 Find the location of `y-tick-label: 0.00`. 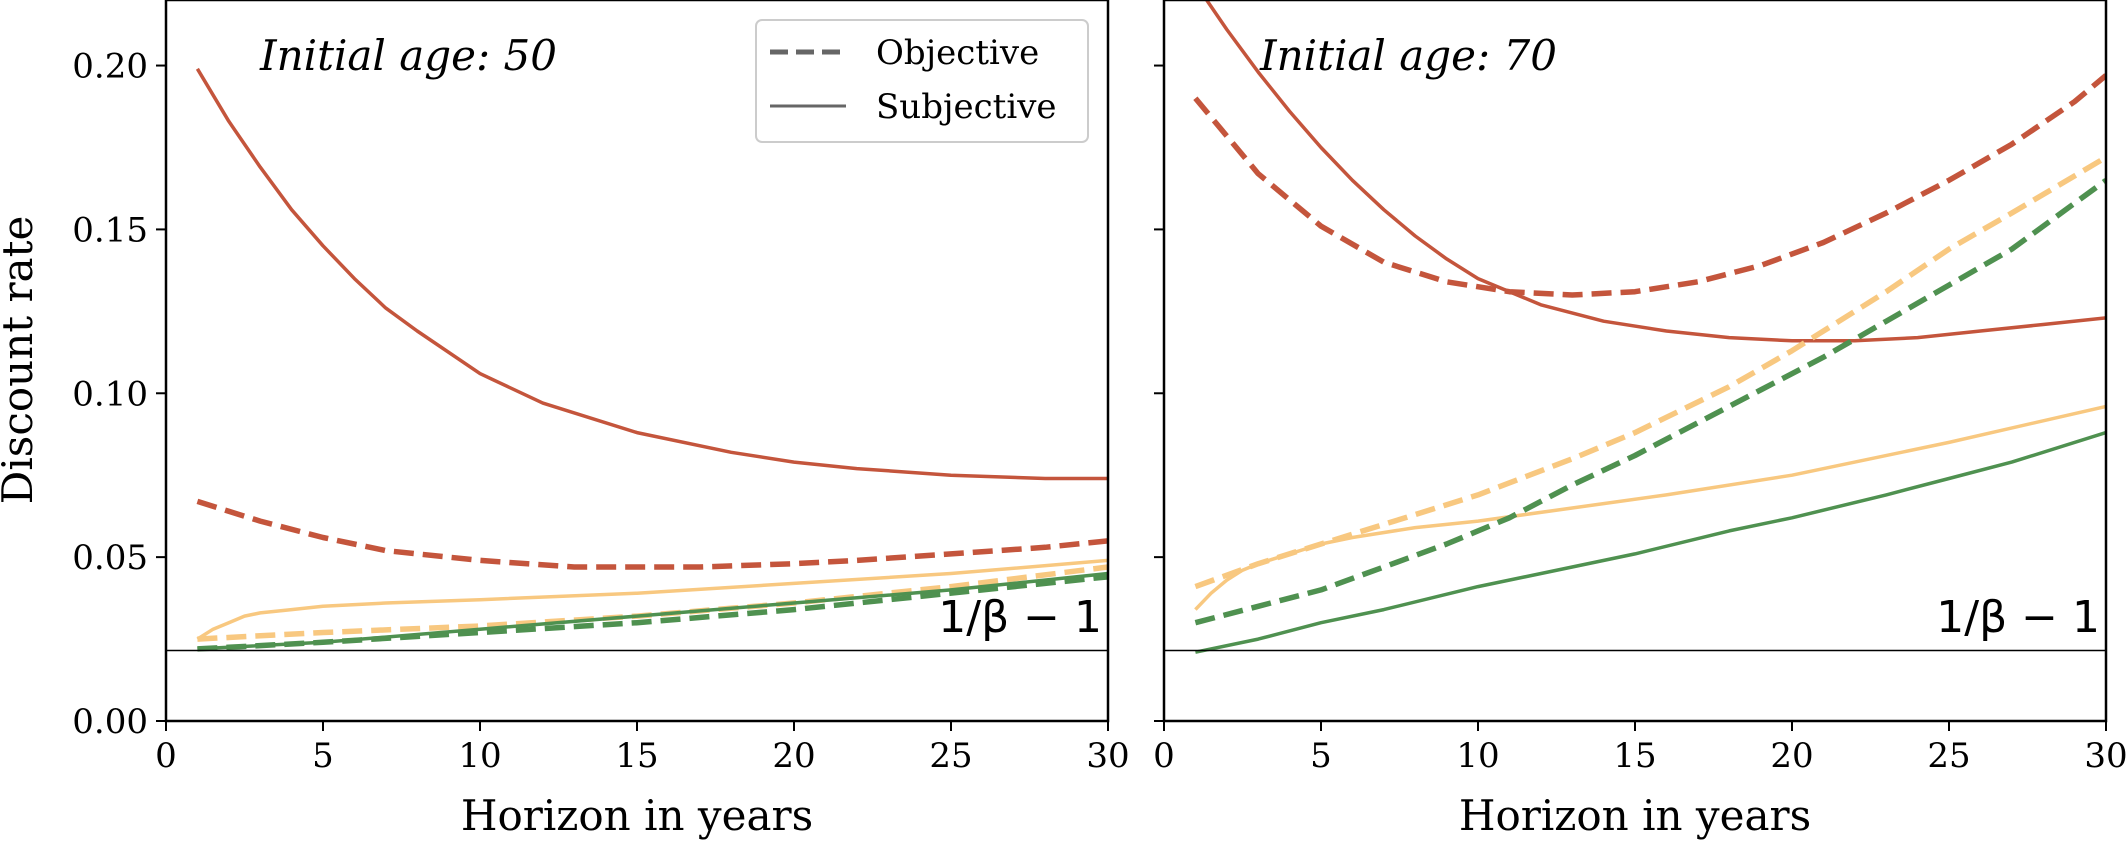

y-tick-label: 0.00 is located at coordinates (110, 722).